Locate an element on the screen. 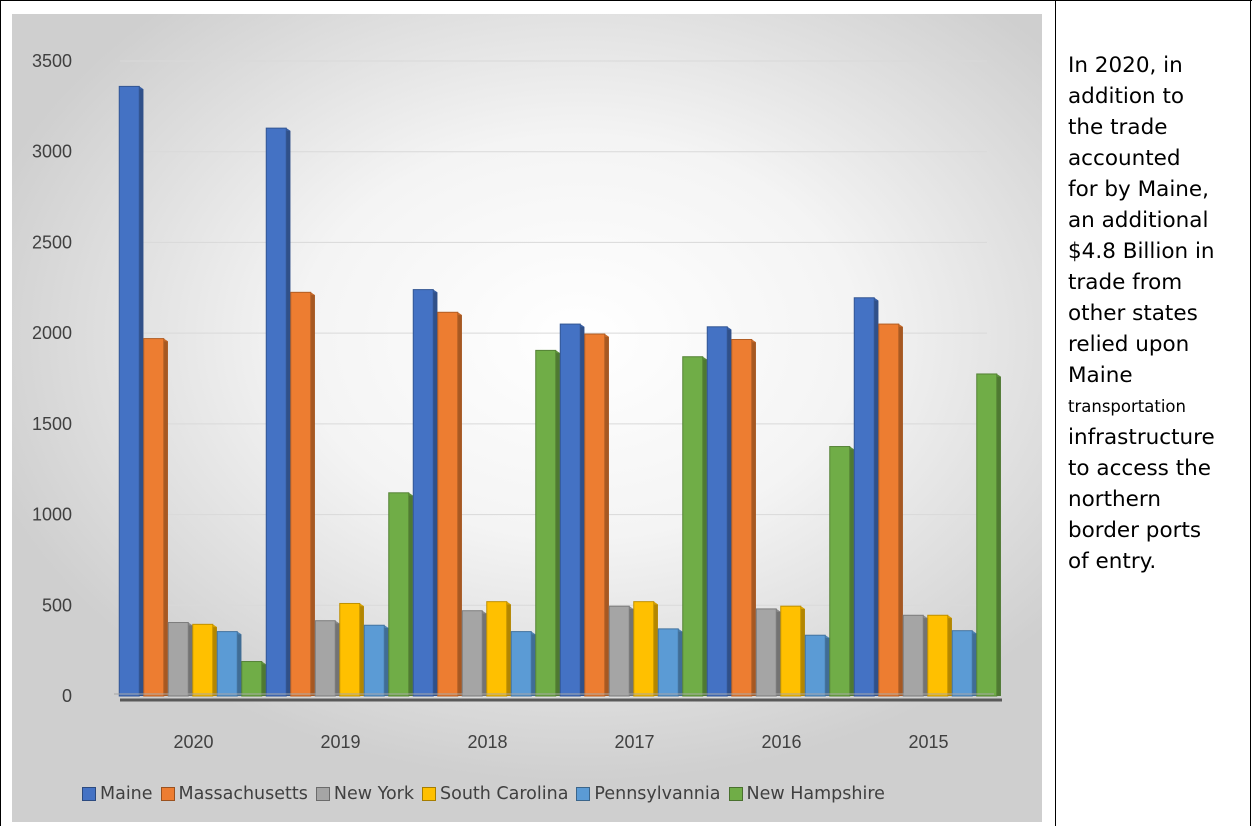 The image size is (1252, 826). x-tick-label: 2015 is located at coordinates (928, 742).